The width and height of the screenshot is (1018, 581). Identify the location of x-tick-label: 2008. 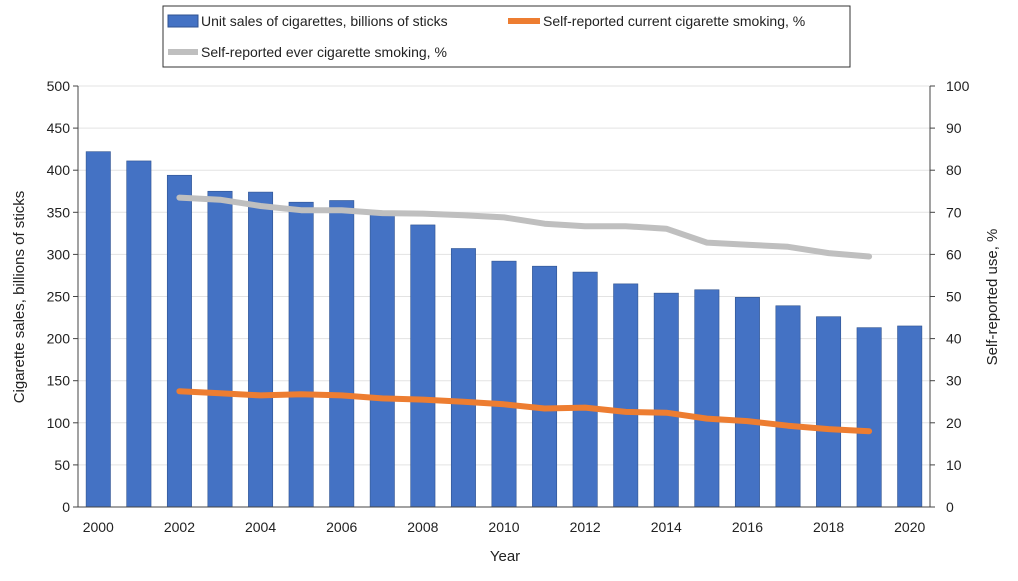
(422, 527).